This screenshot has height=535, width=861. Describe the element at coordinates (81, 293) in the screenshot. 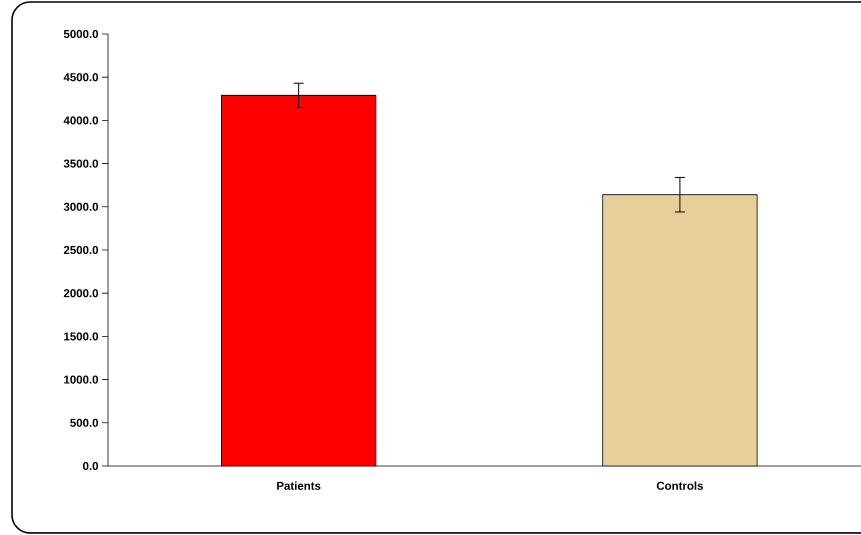

I see `y-tick-label: 2000.0` at that location.